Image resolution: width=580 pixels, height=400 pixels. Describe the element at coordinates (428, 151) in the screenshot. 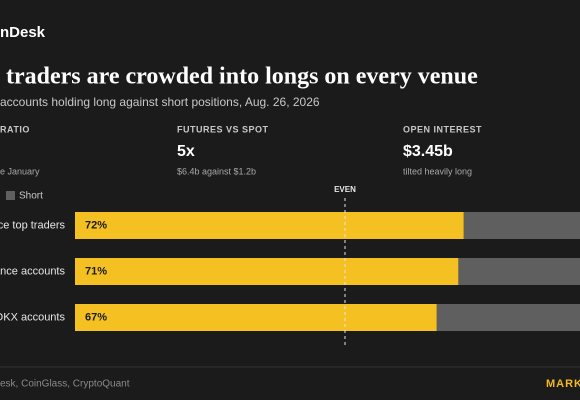

I see `stat-value: $3.45b` at that location.